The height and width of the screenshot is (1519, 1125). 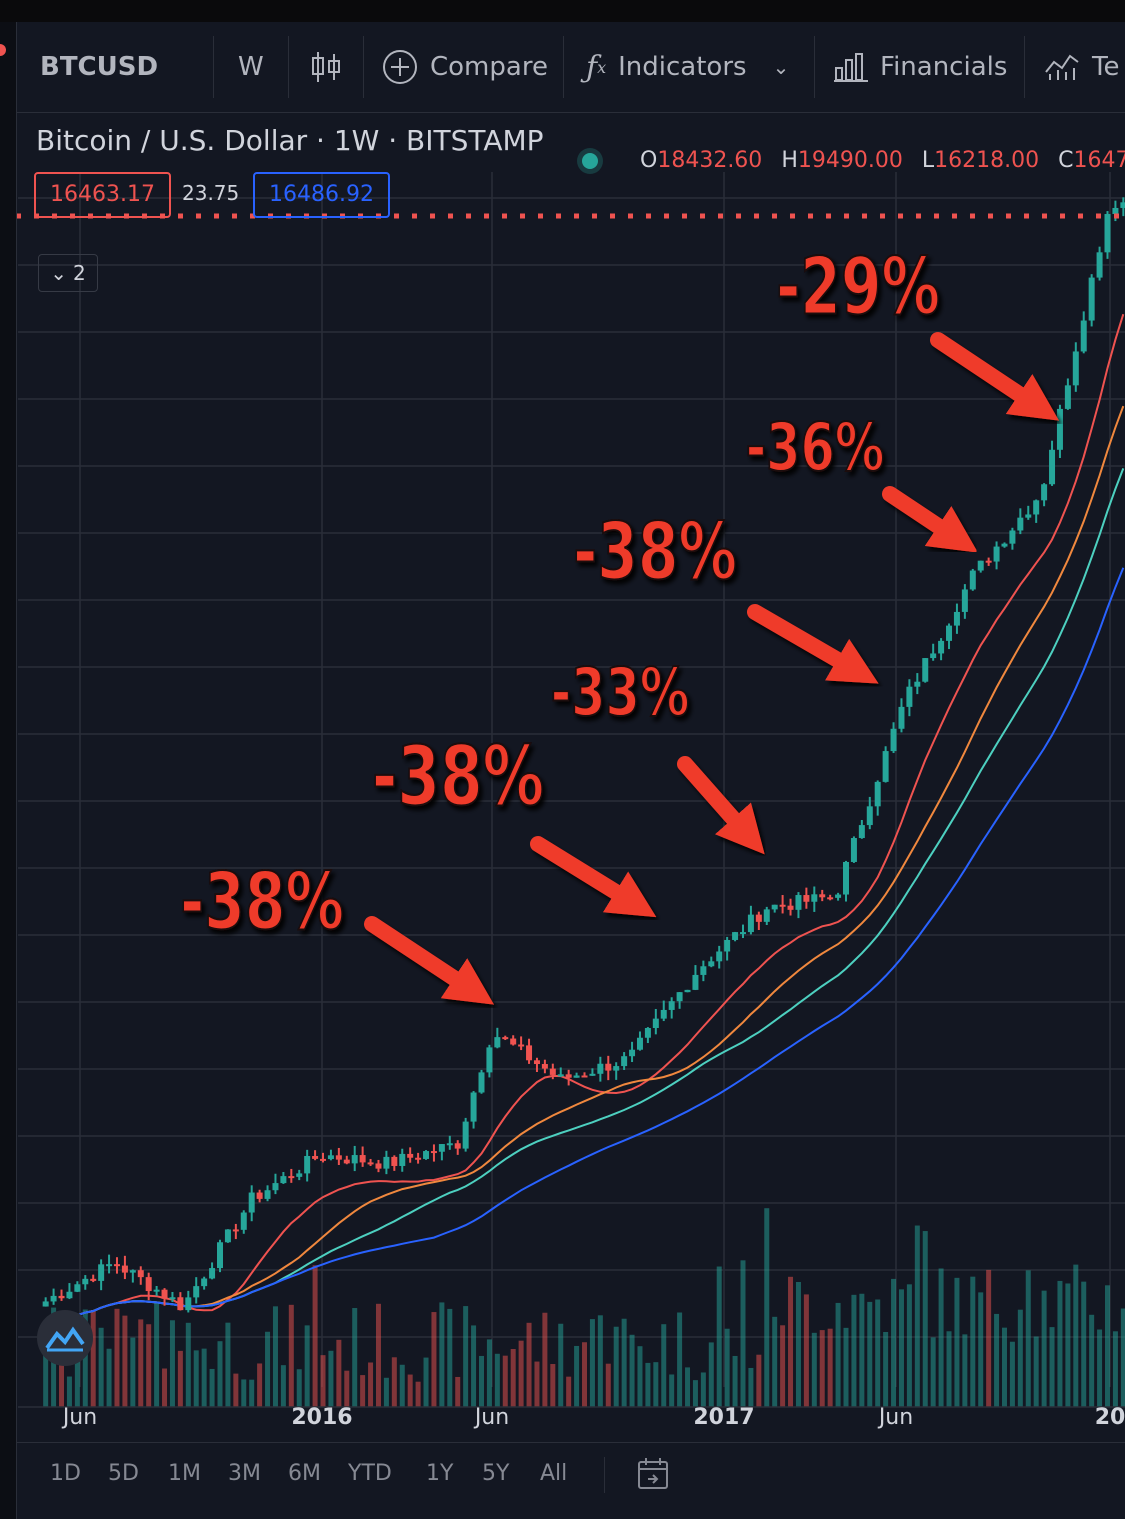 I want to click on bar-chart-icon, so click(x=851, y=67).